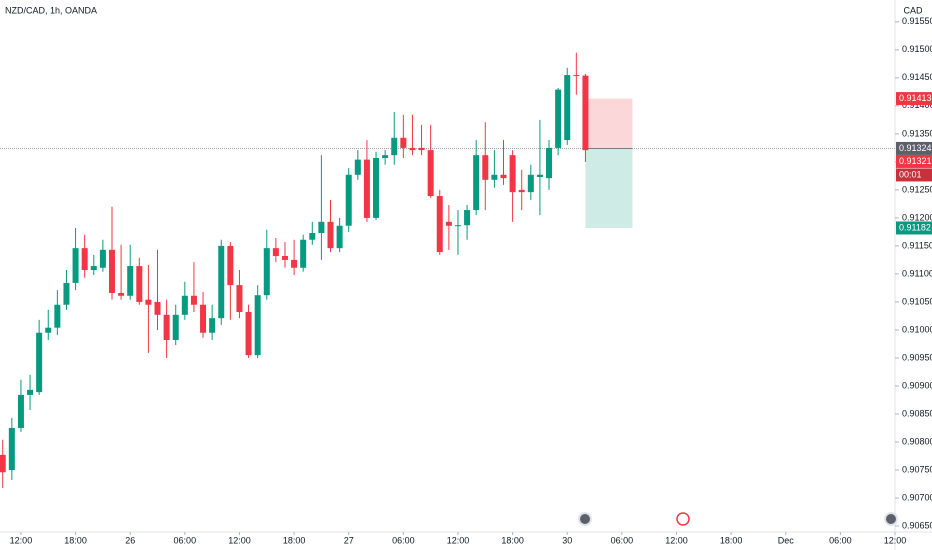  What do you see at coordinates (913, 10) in the screenshot?
I see `currency-label: CAD` at bounding box center [913, 10].